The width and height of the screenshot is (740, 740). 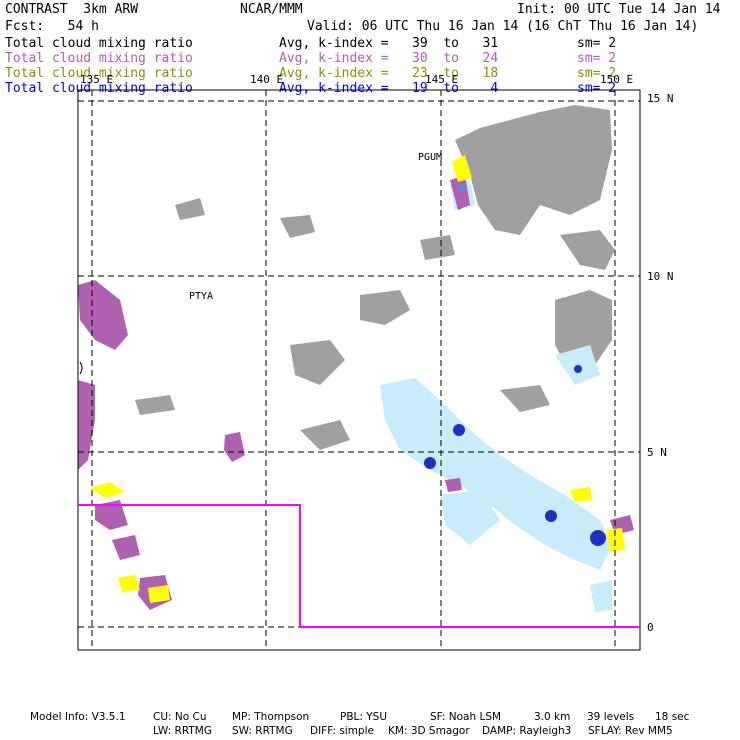 I want to click on diffusion-option: DIFF: simple, so click(x=342, y=731).